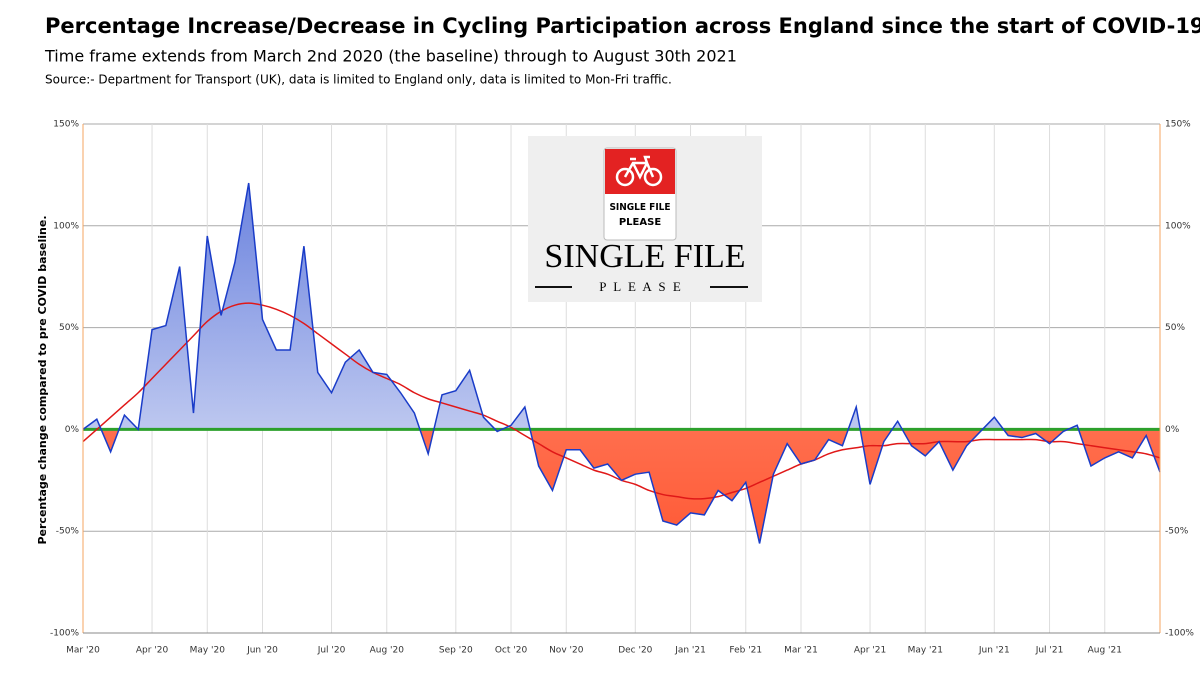  I want to click on y2-tick-label: -100%, so click(1179, 634).